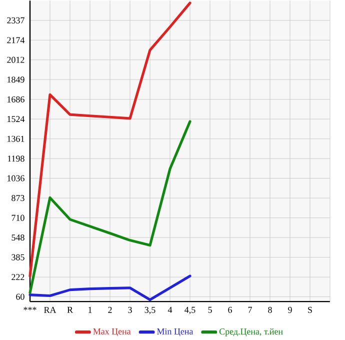 This screenshot has width=345, height=340. Describe the element at coordinates (16, 99) in the screenshot. I see `y-tick-label: 1686` at that location.